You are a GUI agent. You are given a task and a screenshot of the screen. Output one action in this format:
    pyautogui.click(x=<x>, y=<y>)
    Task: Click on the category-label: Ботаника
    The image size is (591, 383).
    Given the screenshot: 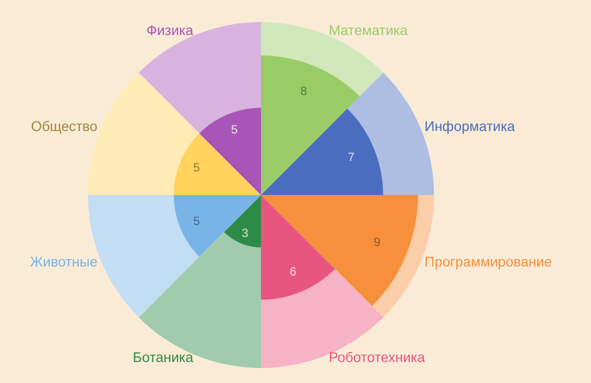 What is the action you would take?
    pyautogui.click(x=163, y=357)
    